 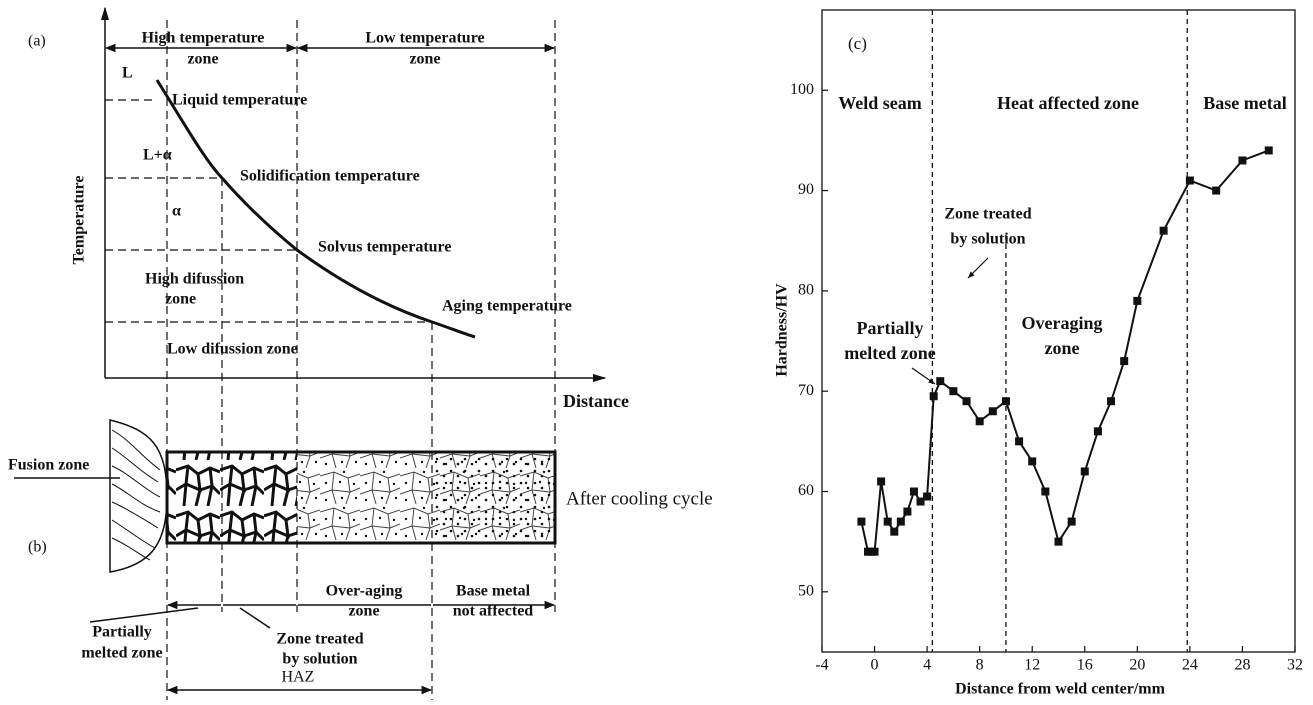 I want to click on y-axis-label: Hardness/HV, so click(x=782, y=330).